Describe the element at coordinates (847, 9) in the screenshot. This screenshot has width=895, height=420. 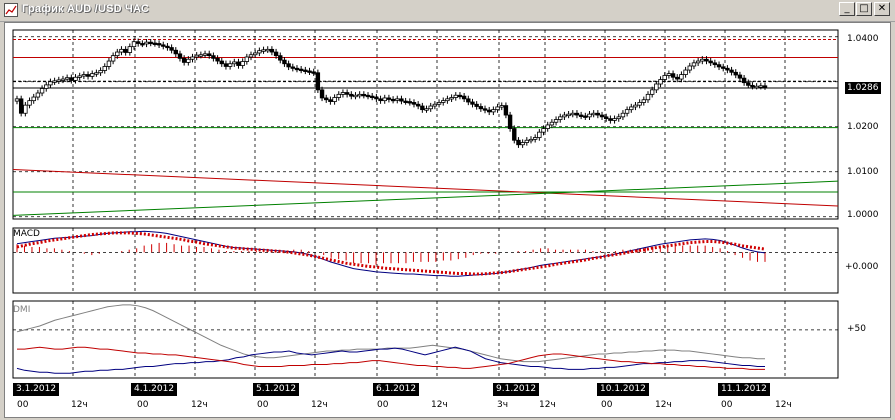
I see `minimize-button: _` at that location.